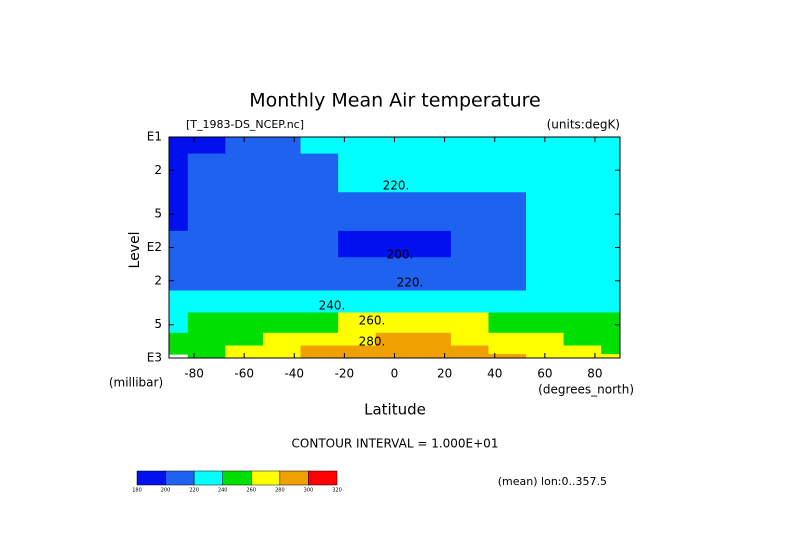 Image resolution: width=789 pixels, height=558 pixels. What do you see at coordinates (136, 383) in the screenshot?
I see `y-axis-units: (millibar)` at bounding box center [136, 383].